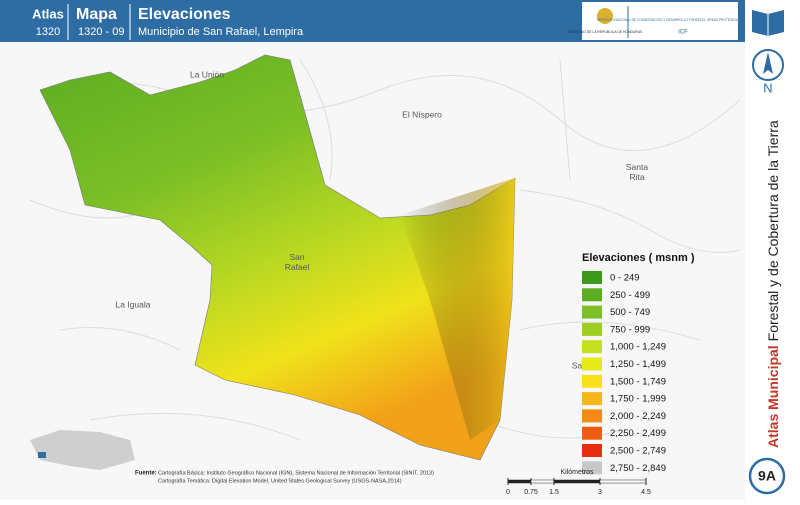  Describe the element at coordinates (638, 347) in the screenshot. I see `legend-label: 1,000 - 1,249` at that location.